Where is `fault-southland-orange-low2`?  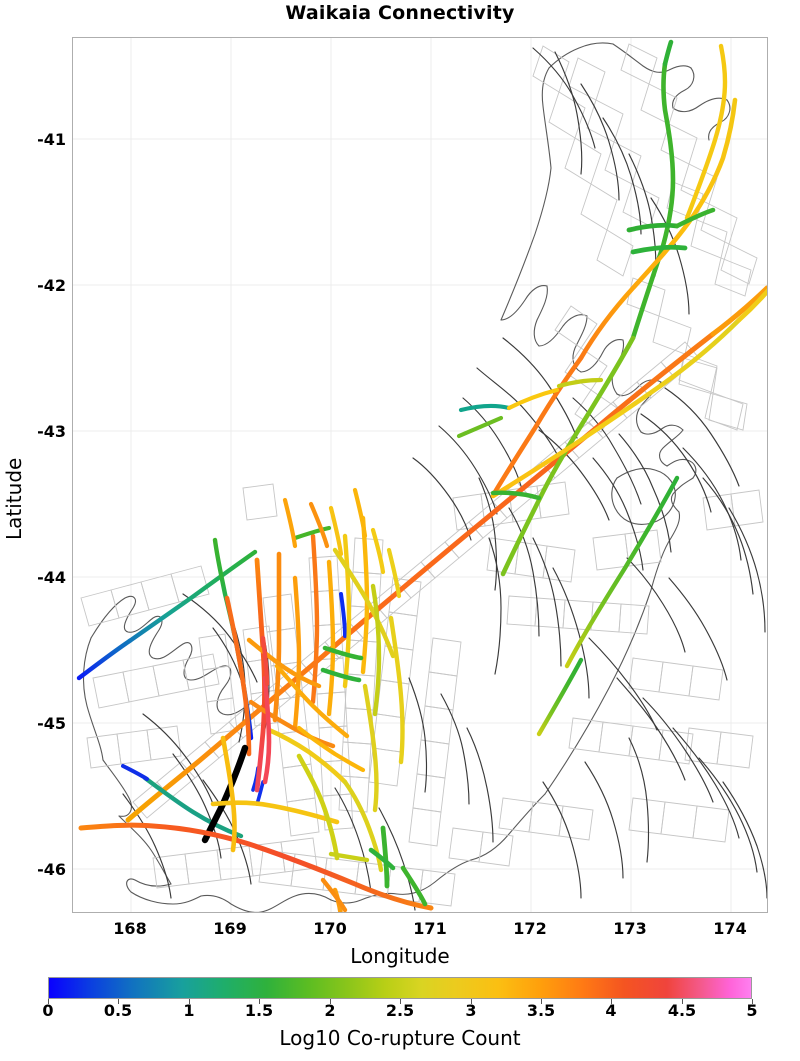
fault-southland-orange-low2 is located at coordinates (334, 894).